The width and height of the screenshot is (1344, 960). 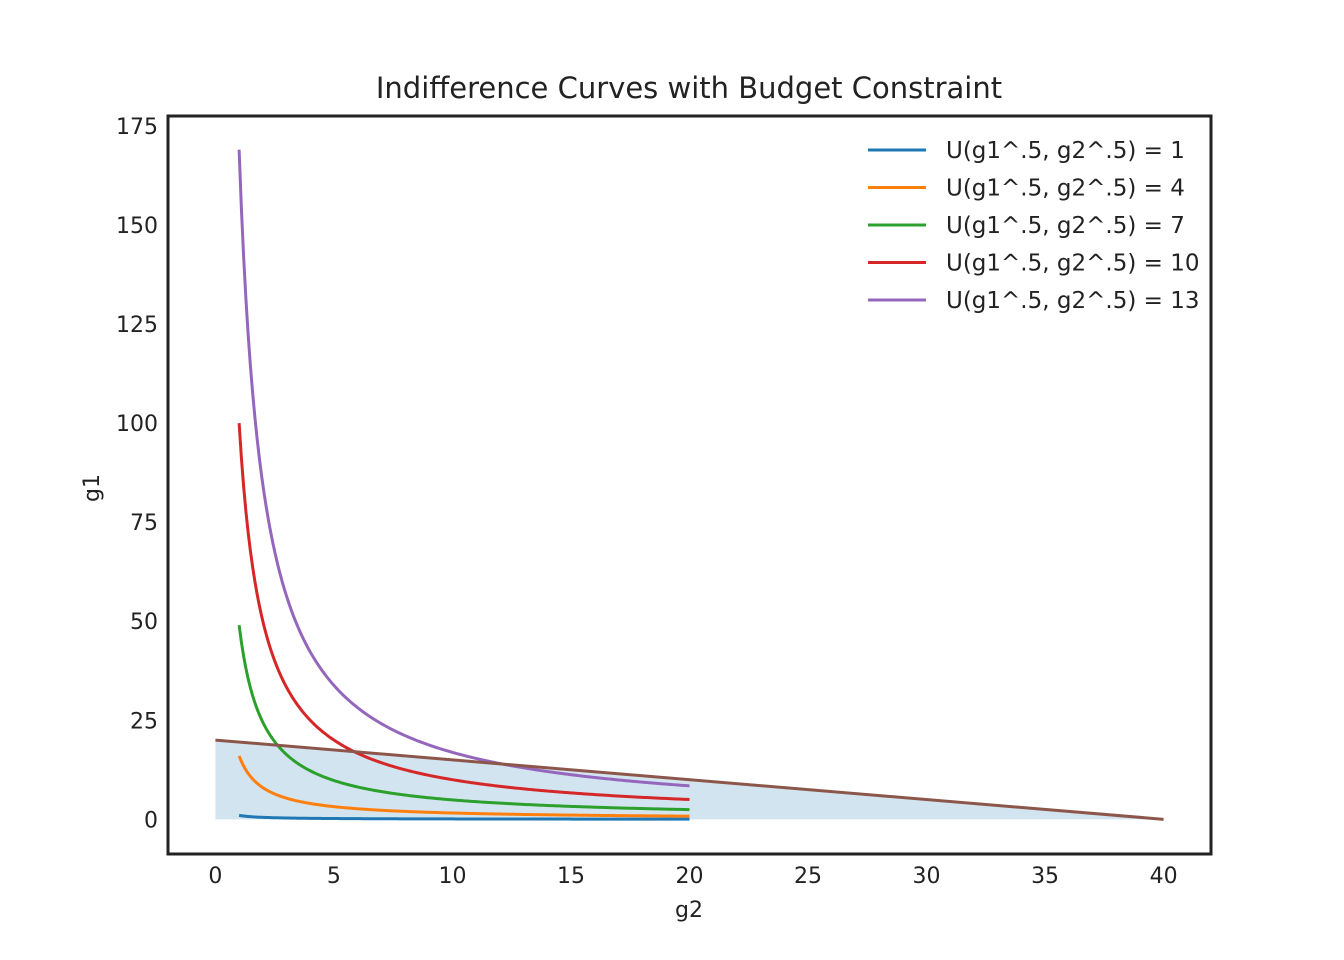 What do you see at coordinates (689, 910) in the screenshot?
I see `x-axis-label: g2` at bounding box center [689, 910].